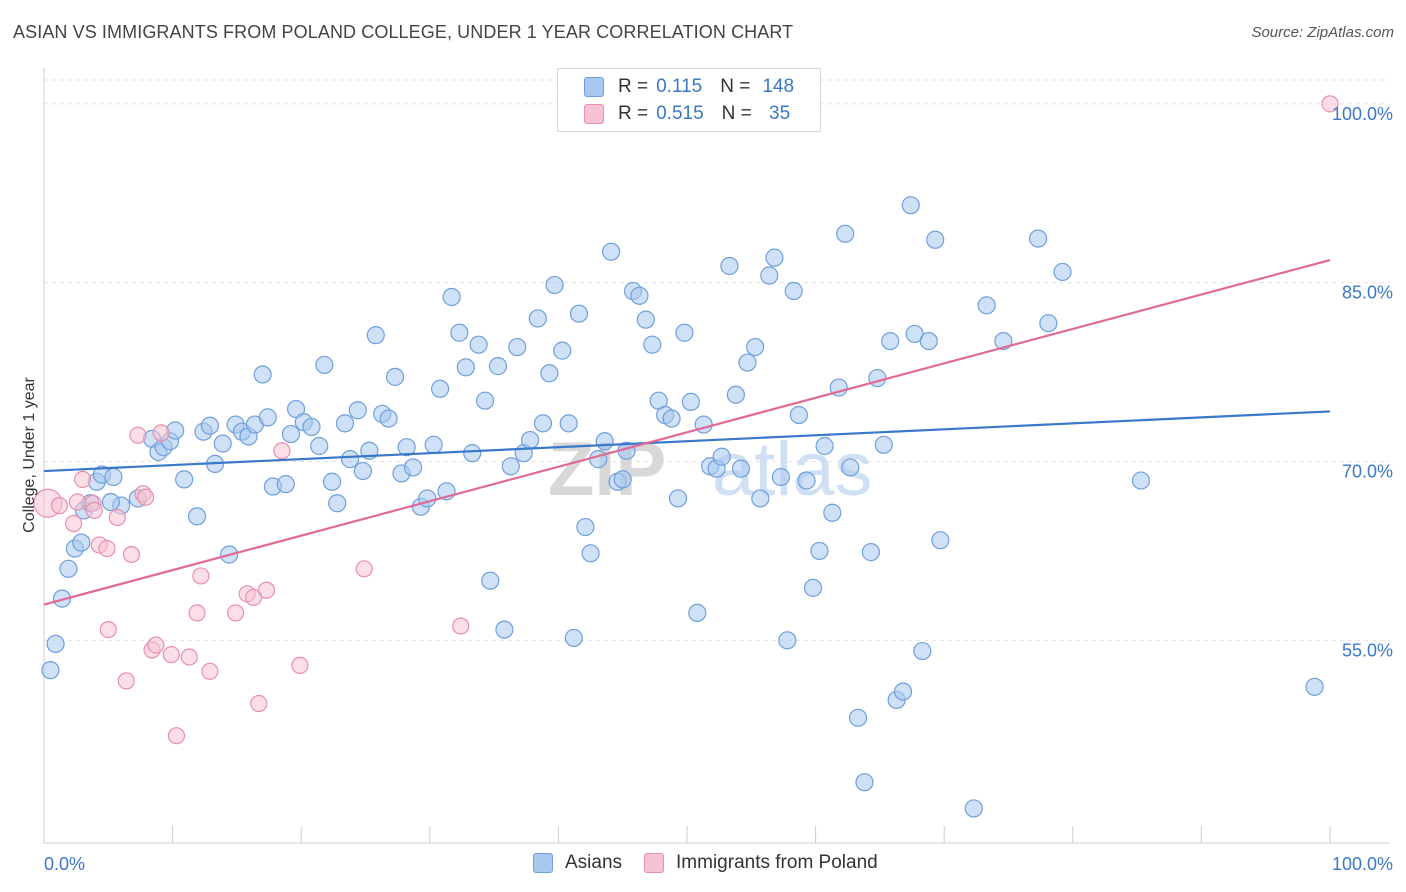 The image size is (1406, 892). I want to click on legend-r-label: R =, so click(633, 86).